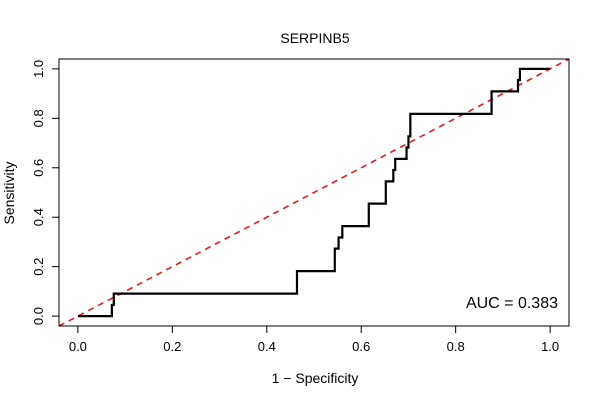 The height and width of the screenshot is (400, 600). Describe the element at coordinates (172, 346) in the screenshot. I see `x-tick-label: 0.2` at that location.